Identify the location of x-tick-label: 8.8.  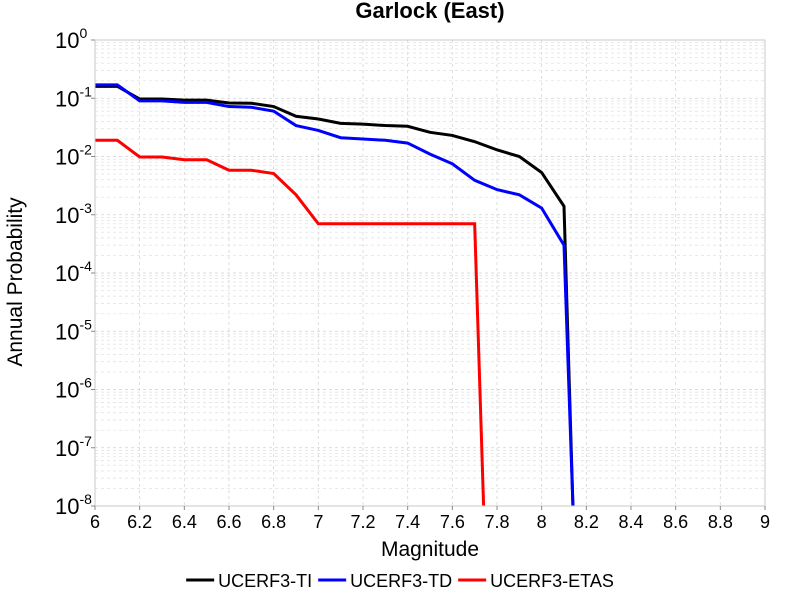
(720, 522).